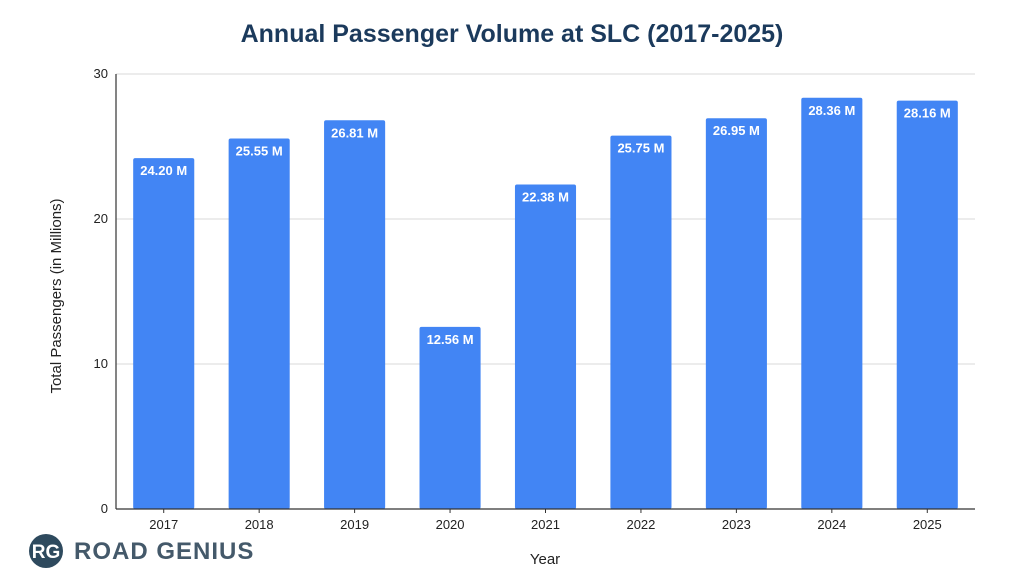 This screenshot has width=1024, height=587. Describe the element at coordinates (354, 132) in the screenshot. I see `data-label-2019: 26.81 M` at that location.